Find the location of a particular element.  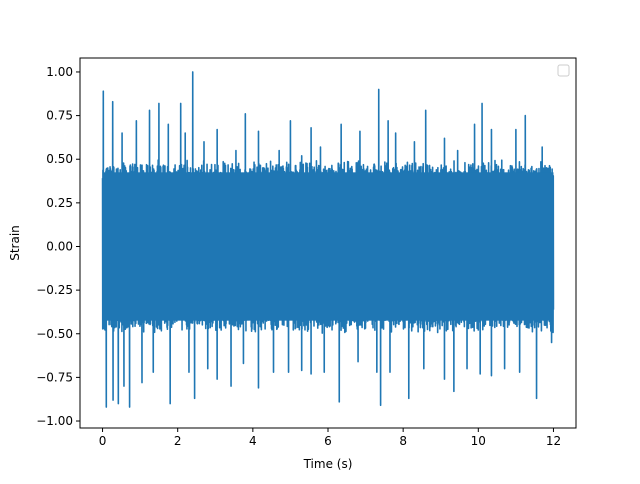

y-axis-label: Strain is located at coordinates (15, 243).